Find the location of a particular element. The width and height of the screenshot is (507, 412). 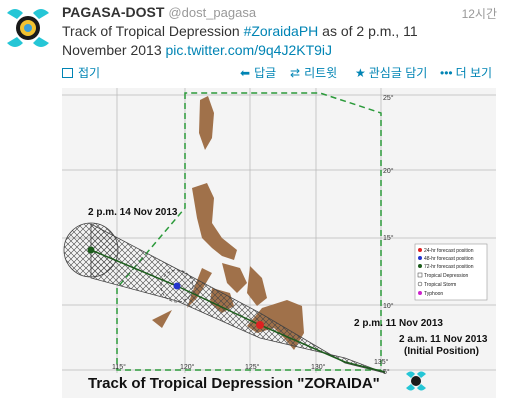

lon-label: 135° is located at coordinates (381, 362).